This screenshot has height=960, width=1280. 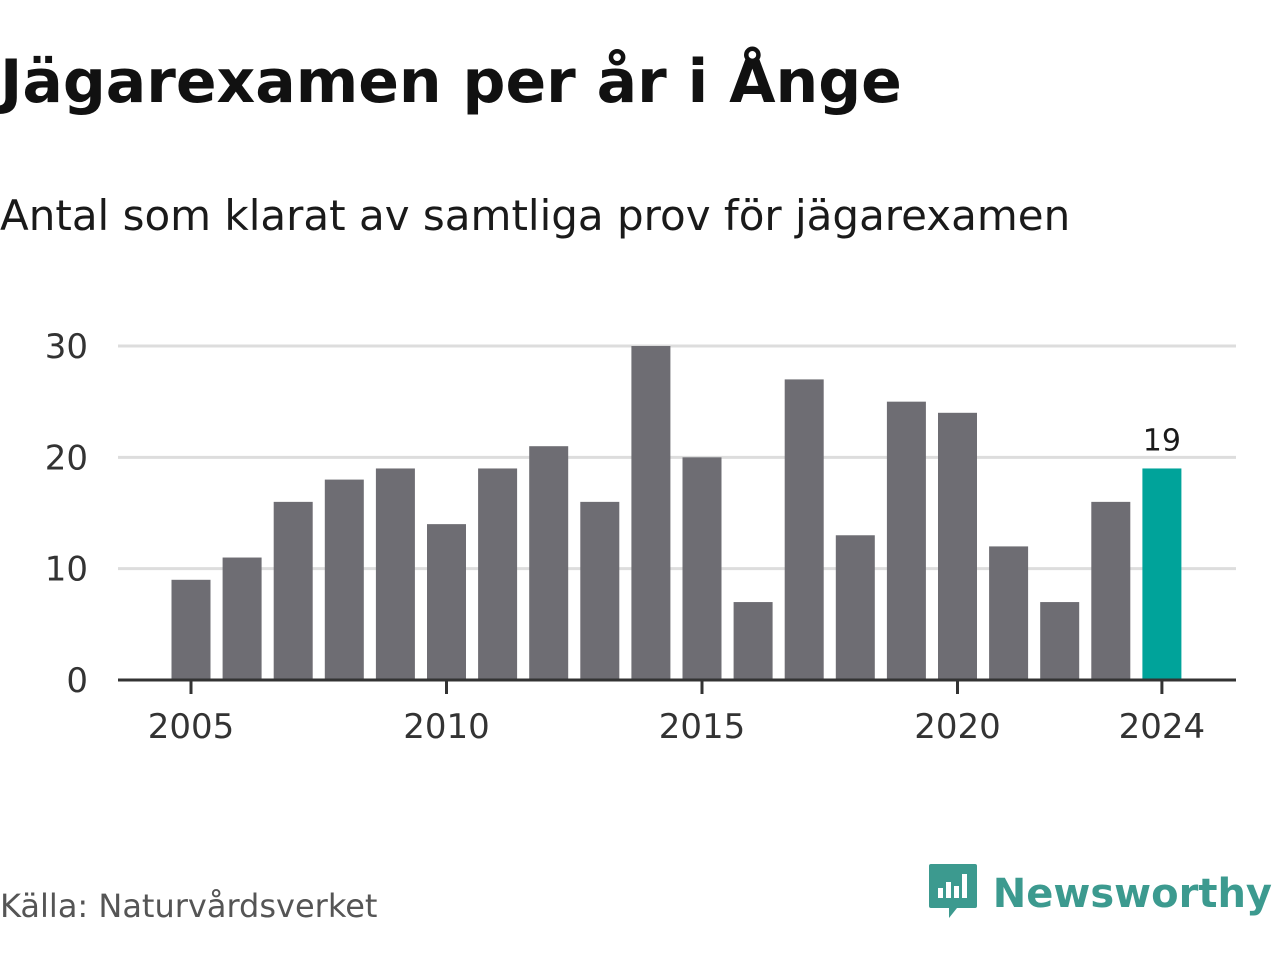 I want to click on chart-title: Jägarexamen per år i Ånge, so click(x=451, y=82).